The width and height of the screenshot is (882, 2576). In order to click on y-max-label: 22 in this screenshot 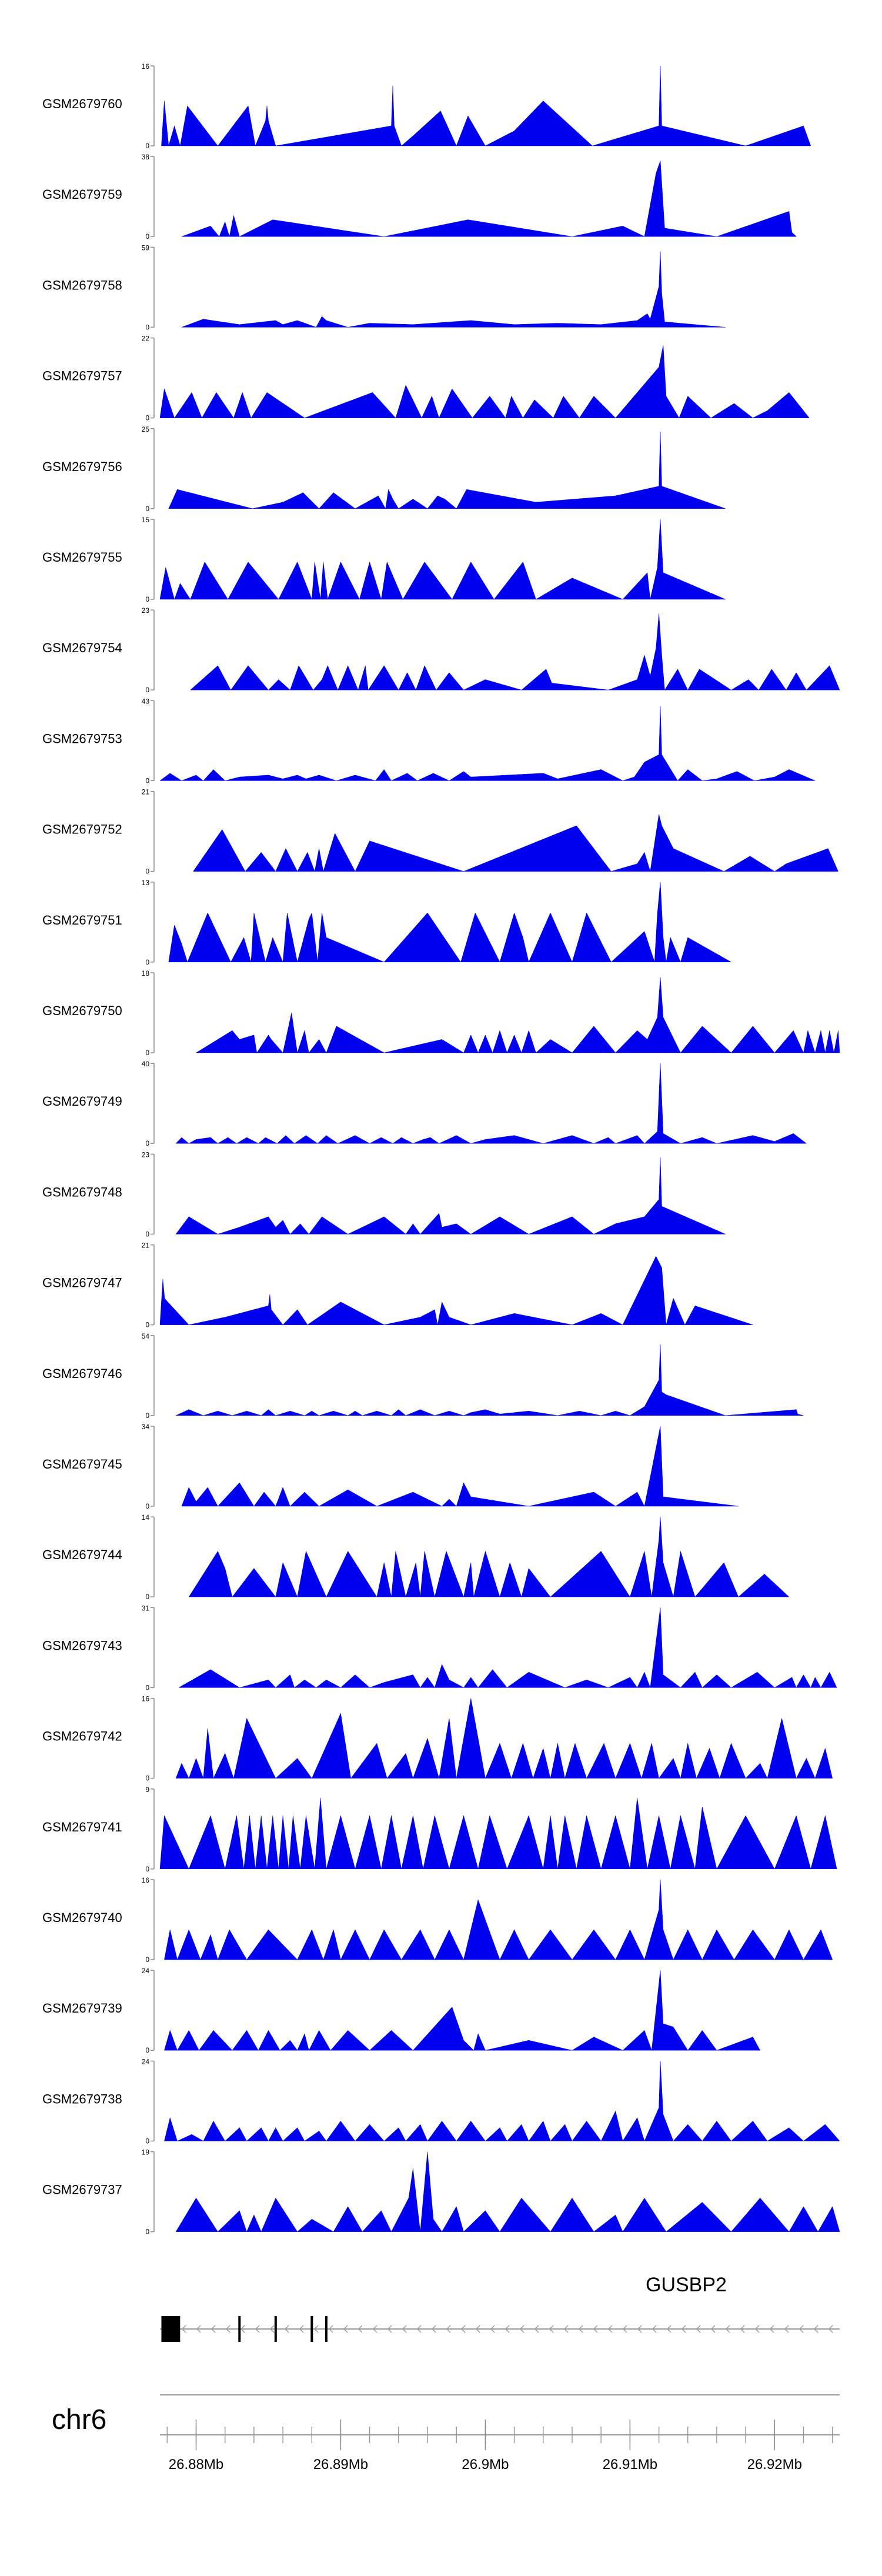, I will do `click(146, 339)`.